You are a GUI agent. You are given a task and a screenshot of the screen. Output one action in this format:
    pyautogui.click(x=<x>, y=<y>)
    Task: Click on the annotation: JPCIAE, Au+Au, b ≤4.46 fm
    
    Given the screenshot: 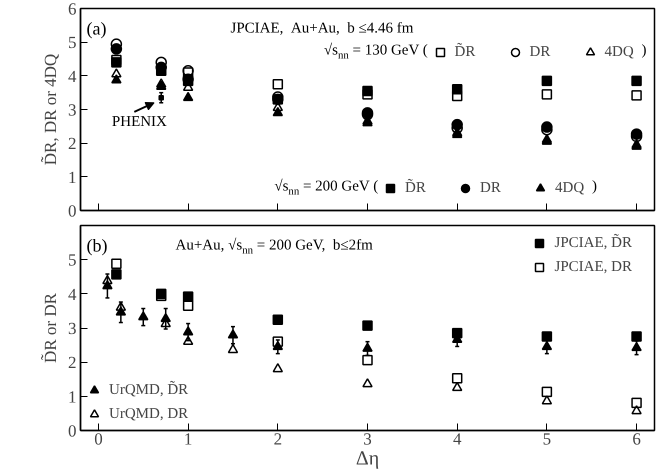 What is the action you would take?
    pyautogui.click(x=322, y=28)
    